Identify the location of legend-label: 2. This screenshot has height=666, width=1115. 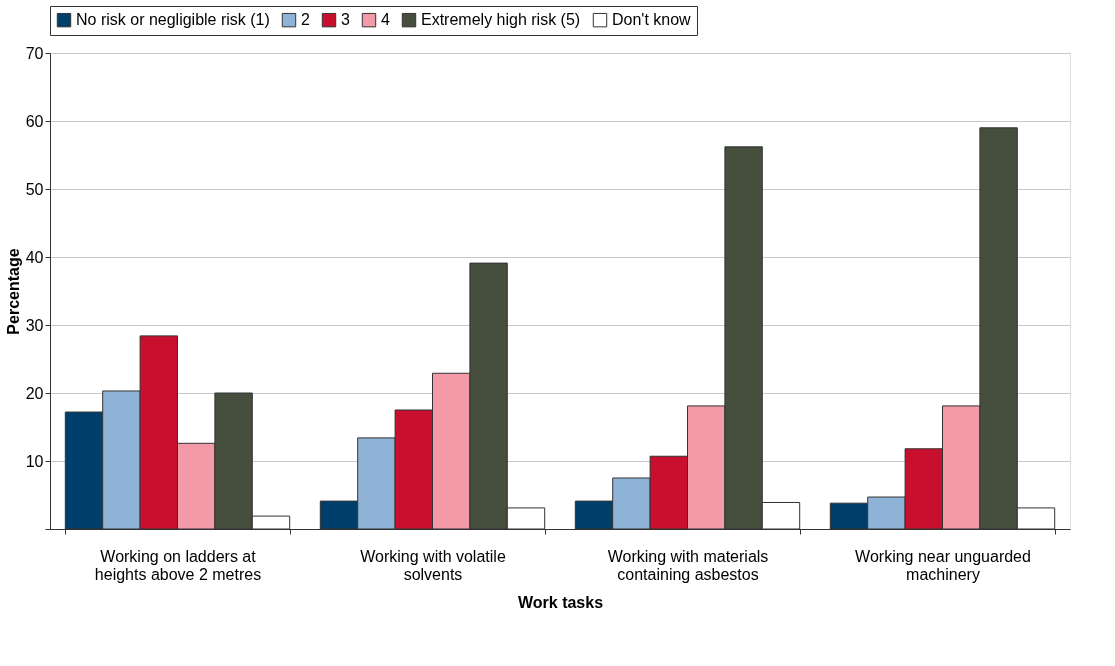
(305, 20).